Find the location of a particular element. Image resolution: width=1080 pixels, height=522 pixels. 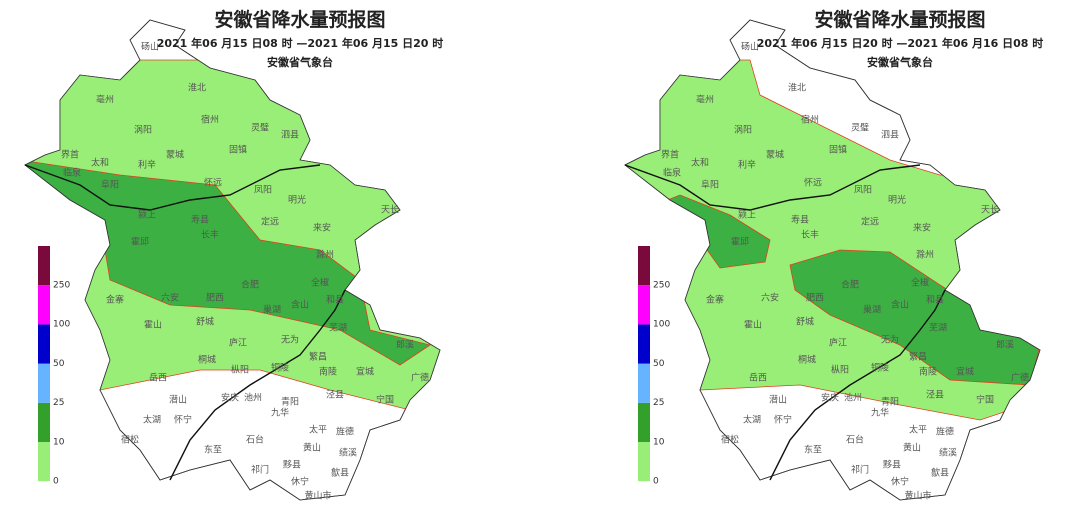

place-label: 固镇 is located at coordinates (238, 150).